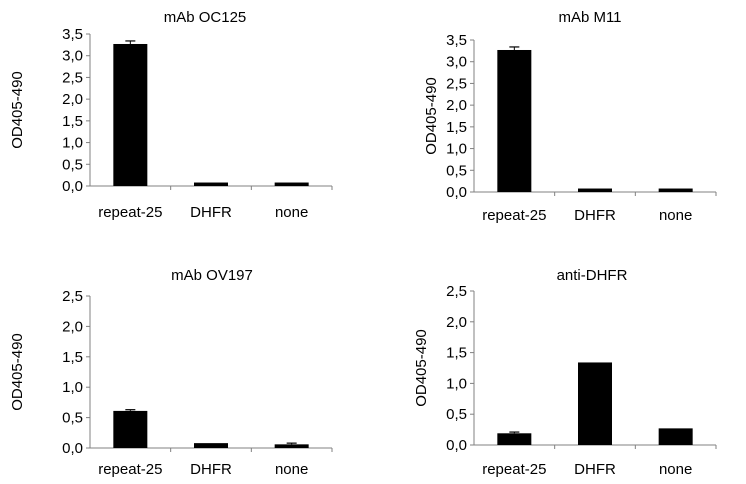 The height and width of the screenshot is (484, 746). What do you see at coordinates (130, 469) in the screenshot?
I see `chart-3-category-label: repeat-25` at bounding box center [130, 469].